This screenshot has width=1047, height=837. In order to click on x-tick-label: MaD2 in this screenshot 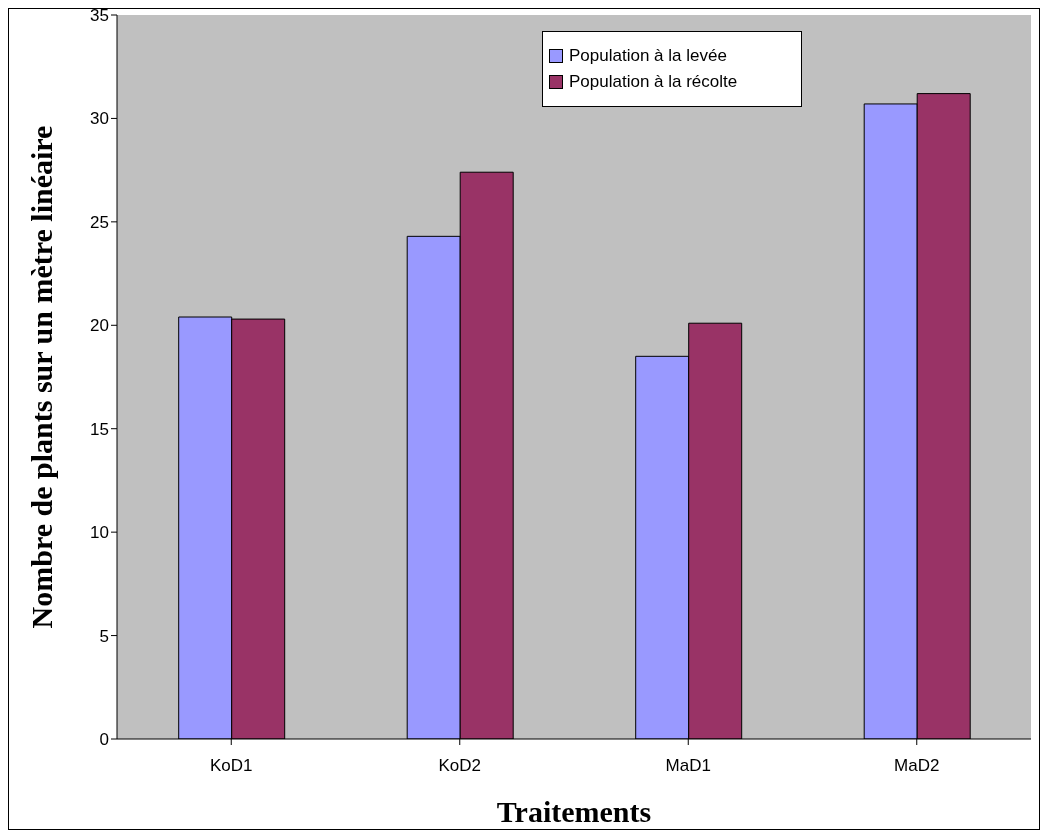, I will do `click(917, 766)`.